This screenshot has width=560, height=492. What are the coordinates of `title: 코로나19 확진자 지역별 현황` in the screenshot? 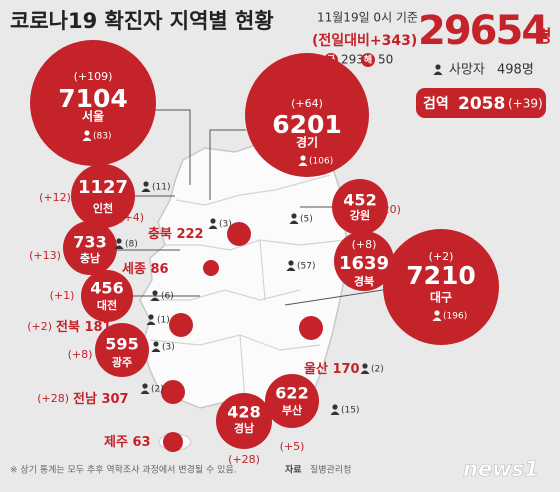 It's located at (142, 21).